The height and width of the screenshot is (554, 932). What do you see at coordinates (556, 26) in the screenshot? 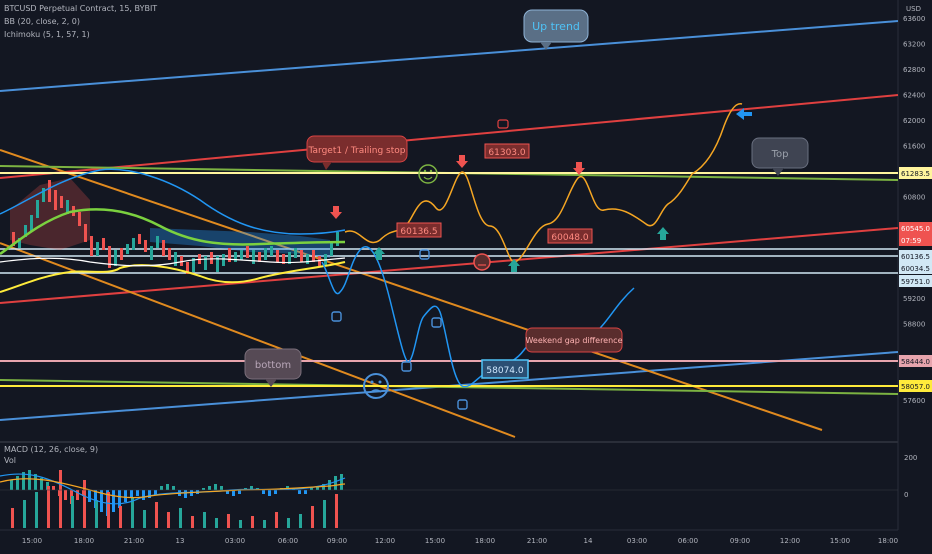
I see `up-trend-label: Up trend` at bounding box center [556, 26].